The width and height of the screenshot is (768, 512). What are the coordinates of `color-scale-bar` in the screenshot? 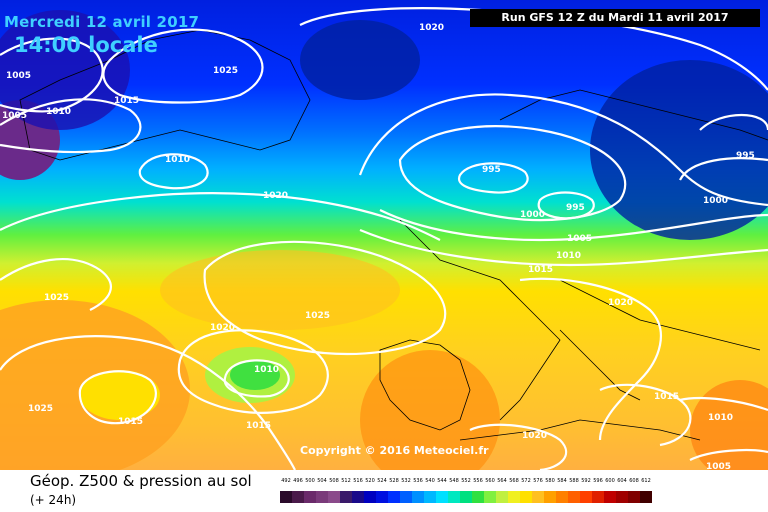 It's located at (466, 497).